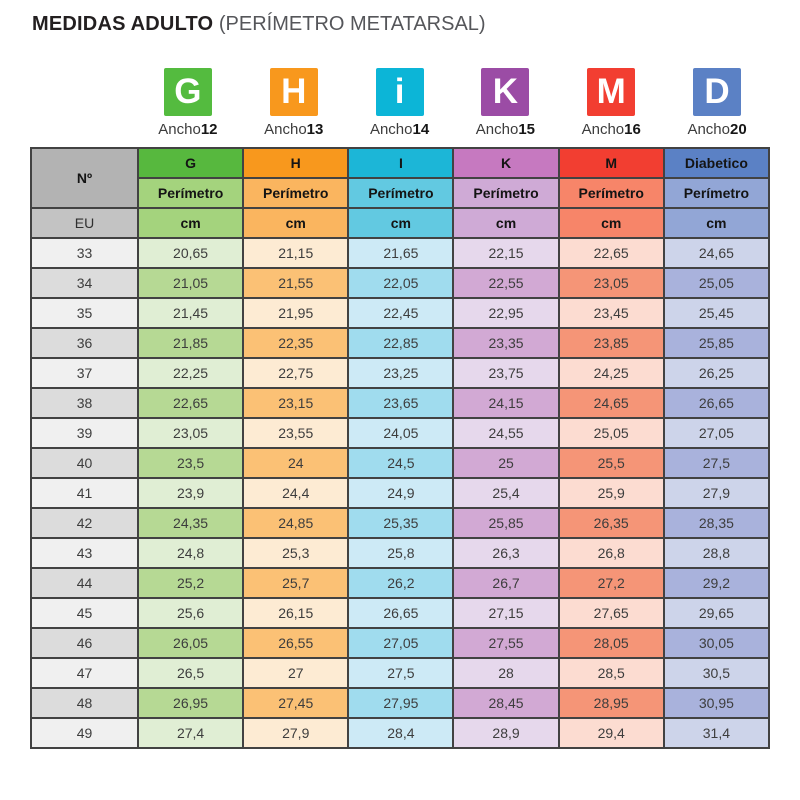 The height and width of the screenshot is (800, 800). I want to click on table-row: 35 21,45 21,95 22,45 22,95 23,45 25,45, so click(400, 313).